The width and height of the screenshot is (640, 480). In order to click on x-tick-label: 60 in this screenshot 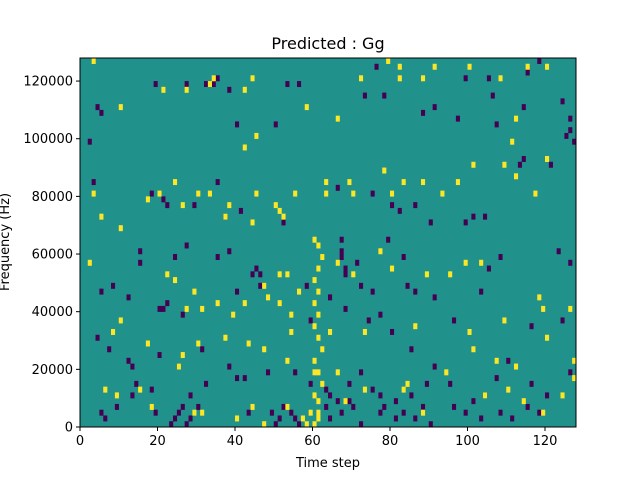, I will do `click(312, 441)`.